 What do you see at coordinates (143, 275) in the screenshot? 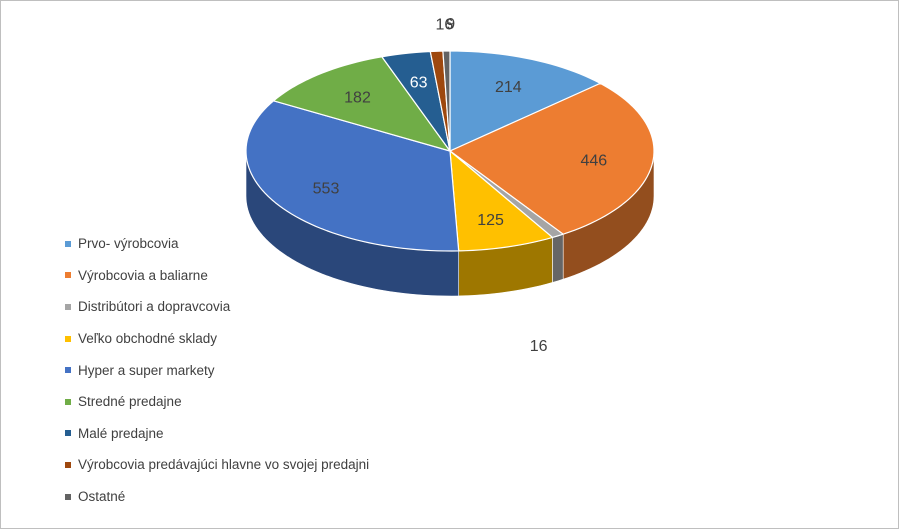
I see `legend-label: Výrobcovia a baliarne` at bounding box center [143, 275].